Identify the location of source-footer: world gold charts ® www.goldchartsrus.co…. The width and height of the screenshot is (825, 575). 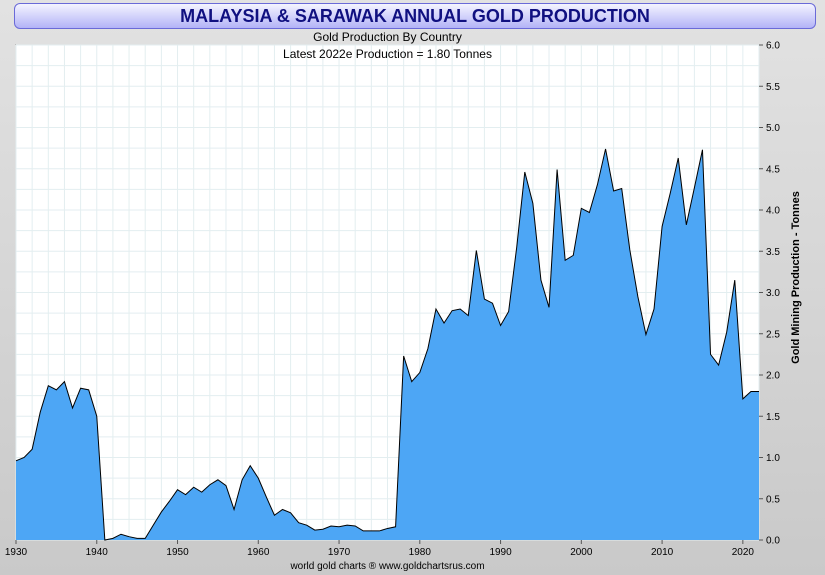
(386, 566).